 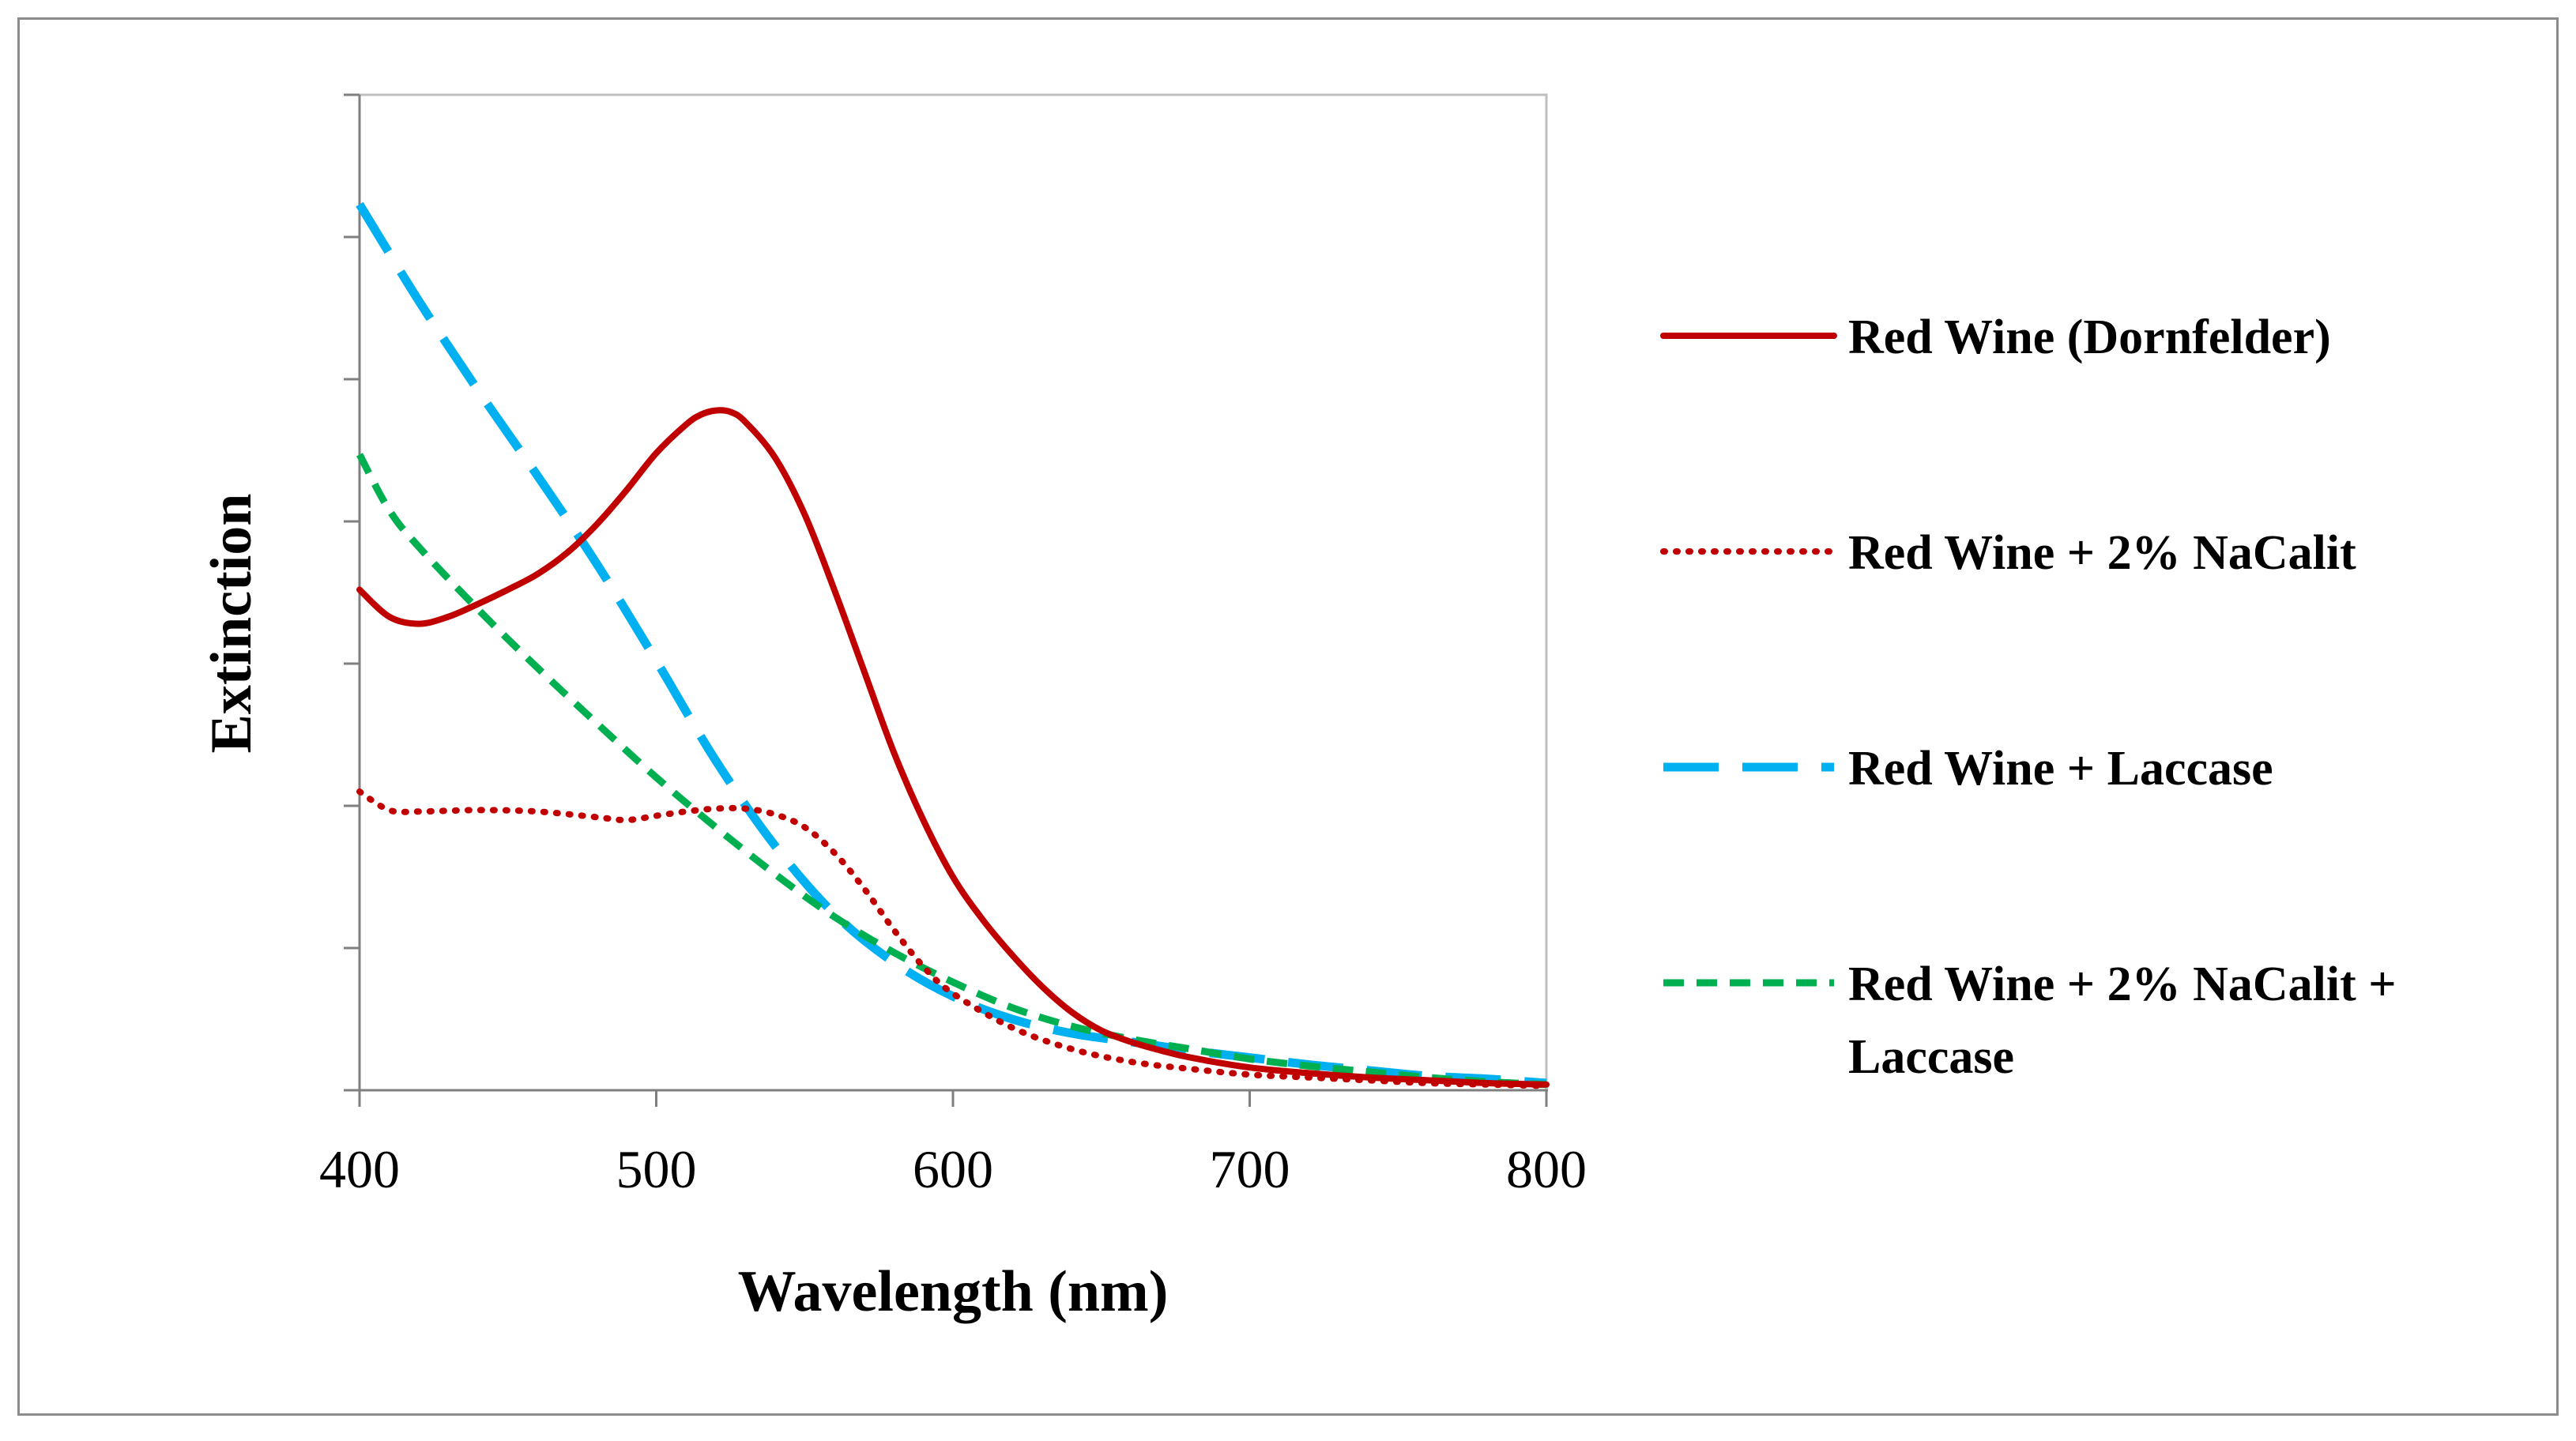 I want to click on legend-label-3: Red Wine + 2% NaCalit + Laccase, so click(x=2122, y=1021).